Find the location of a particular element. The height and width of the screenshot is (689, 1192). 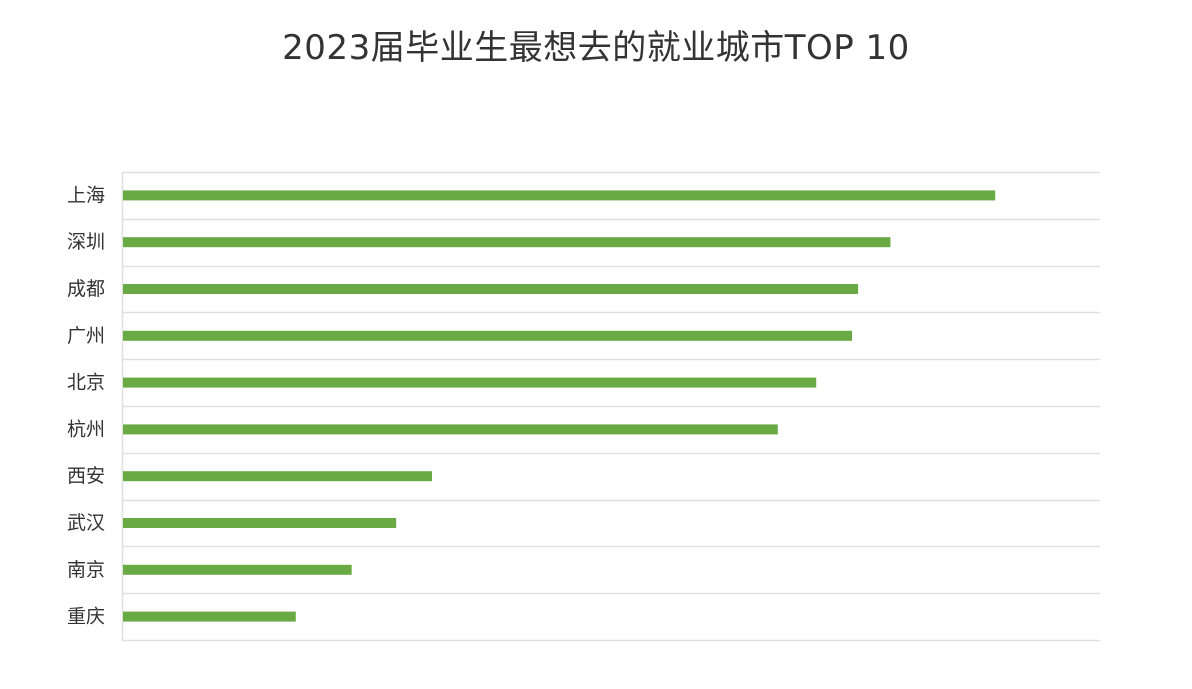

category-label-9: 重庆 is located at coordinates (86, 617).